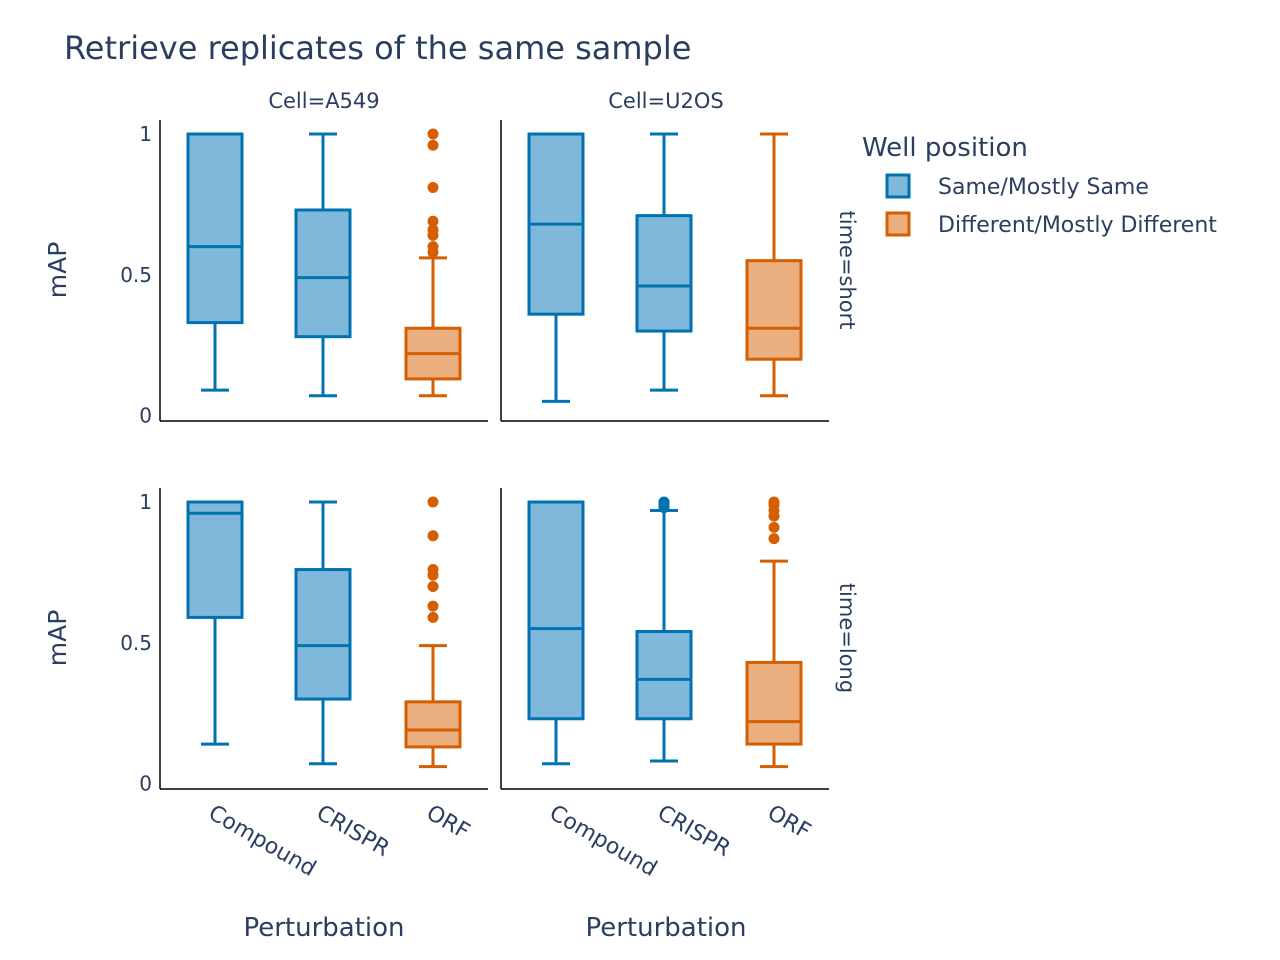  Describe the element at coordinates (1077, 225) in the screenshot. I see `legend-label-different: Different/Mostly Different` at that location.